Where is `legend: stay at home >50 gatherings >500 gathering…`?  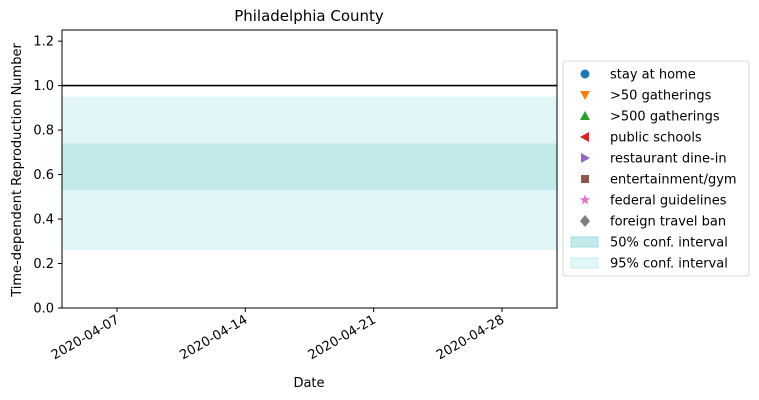 legend: stay at home >50 gatherings >500 gathering… is located at coordinates (656, 168).